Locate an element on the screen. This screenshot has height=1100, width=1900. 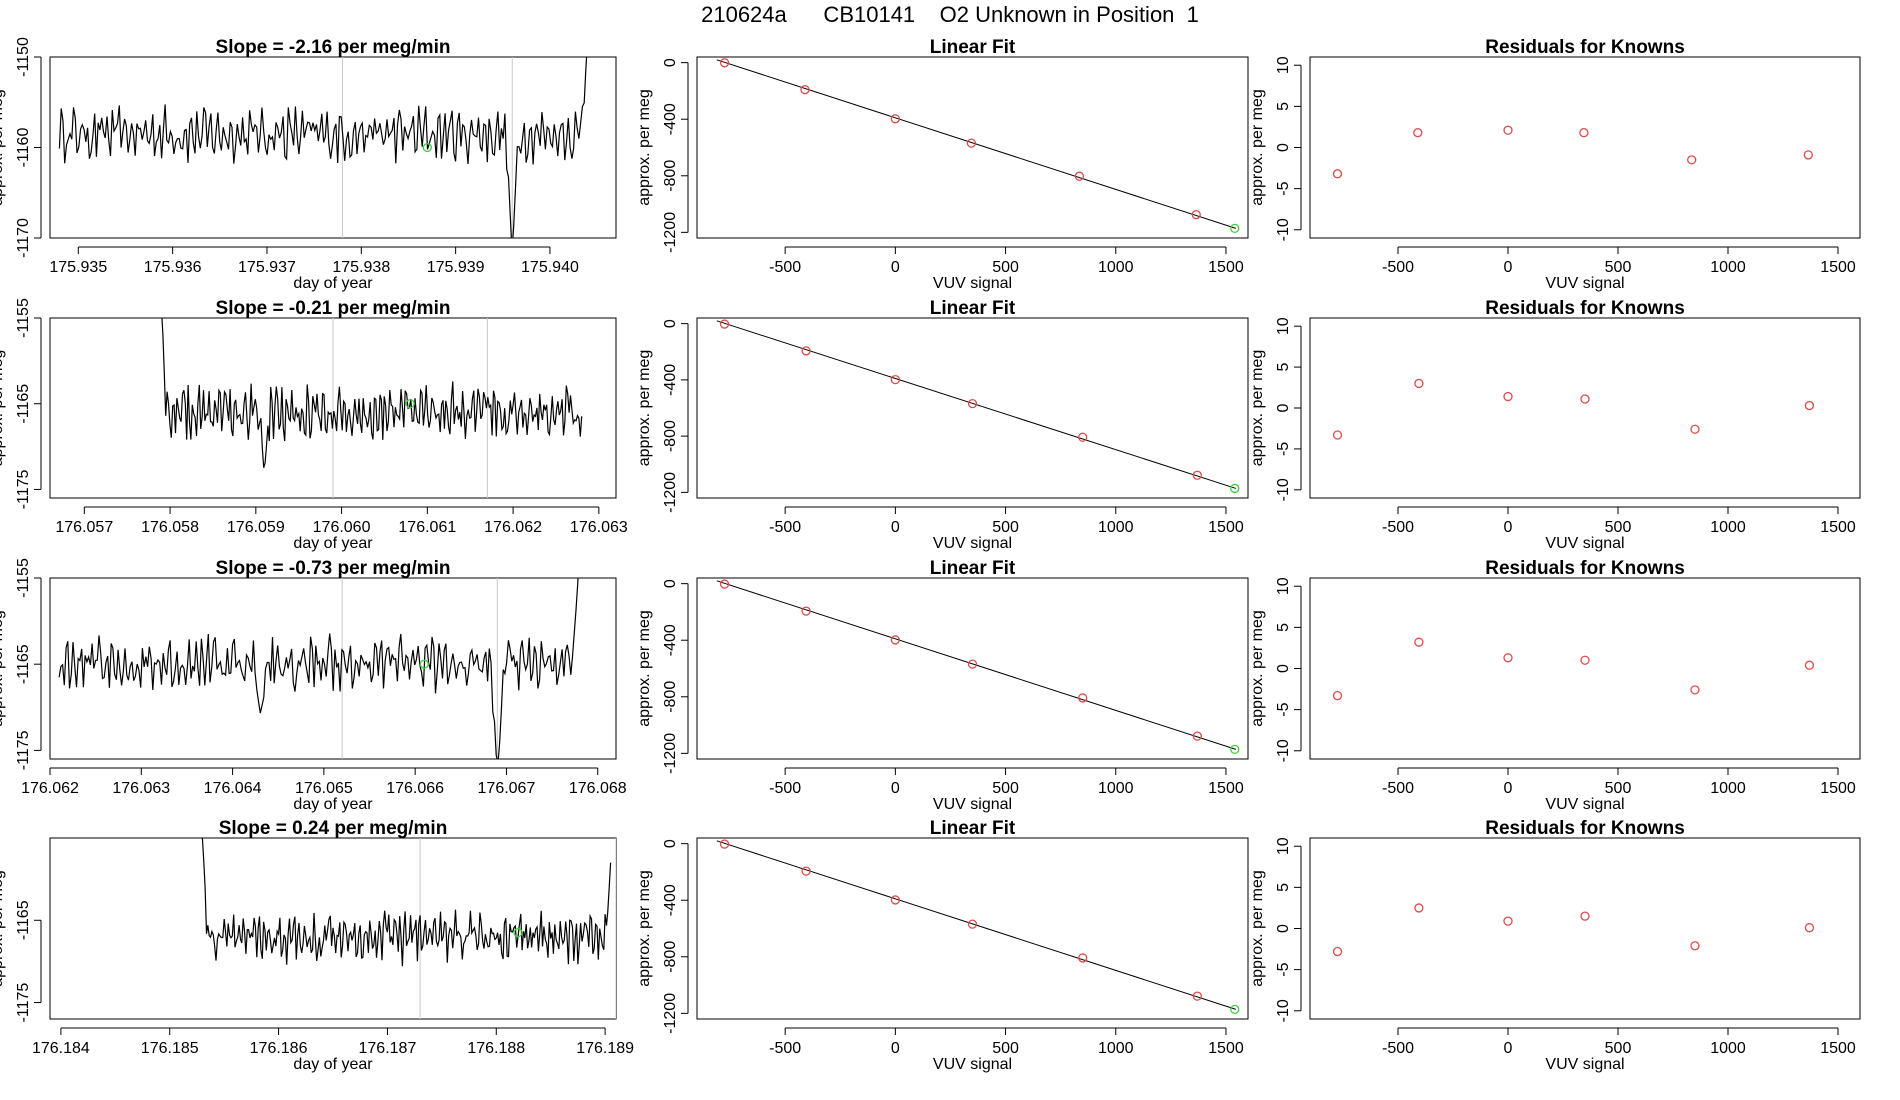
x-tick-label: 176.067 is located at coordinates (507, 788).